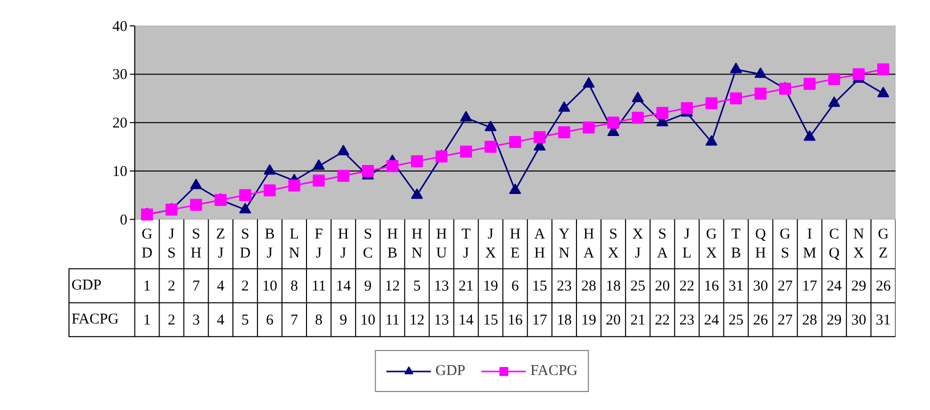  Describe the element at coordinates (834, 244) in the screenshot. I see `x-tick-label: CQ` at that location.